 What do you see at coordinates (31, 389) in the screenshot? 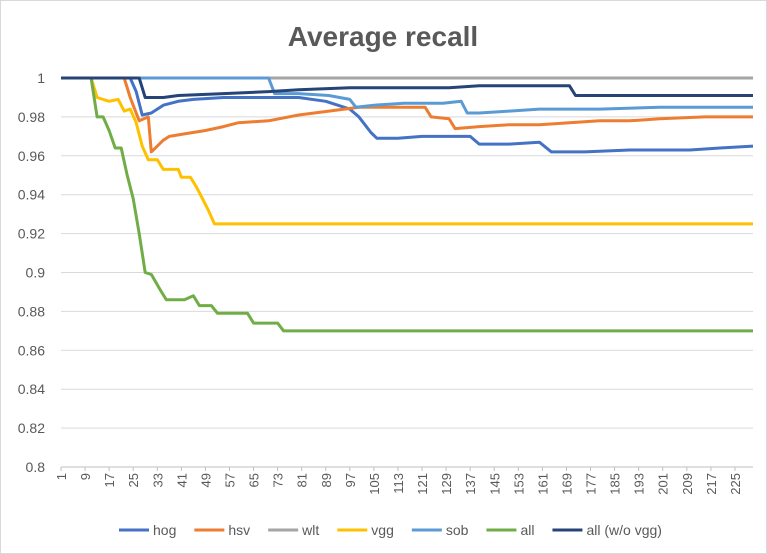
I see `y-tick-label: 0.84` at bounding box center [31, 389].